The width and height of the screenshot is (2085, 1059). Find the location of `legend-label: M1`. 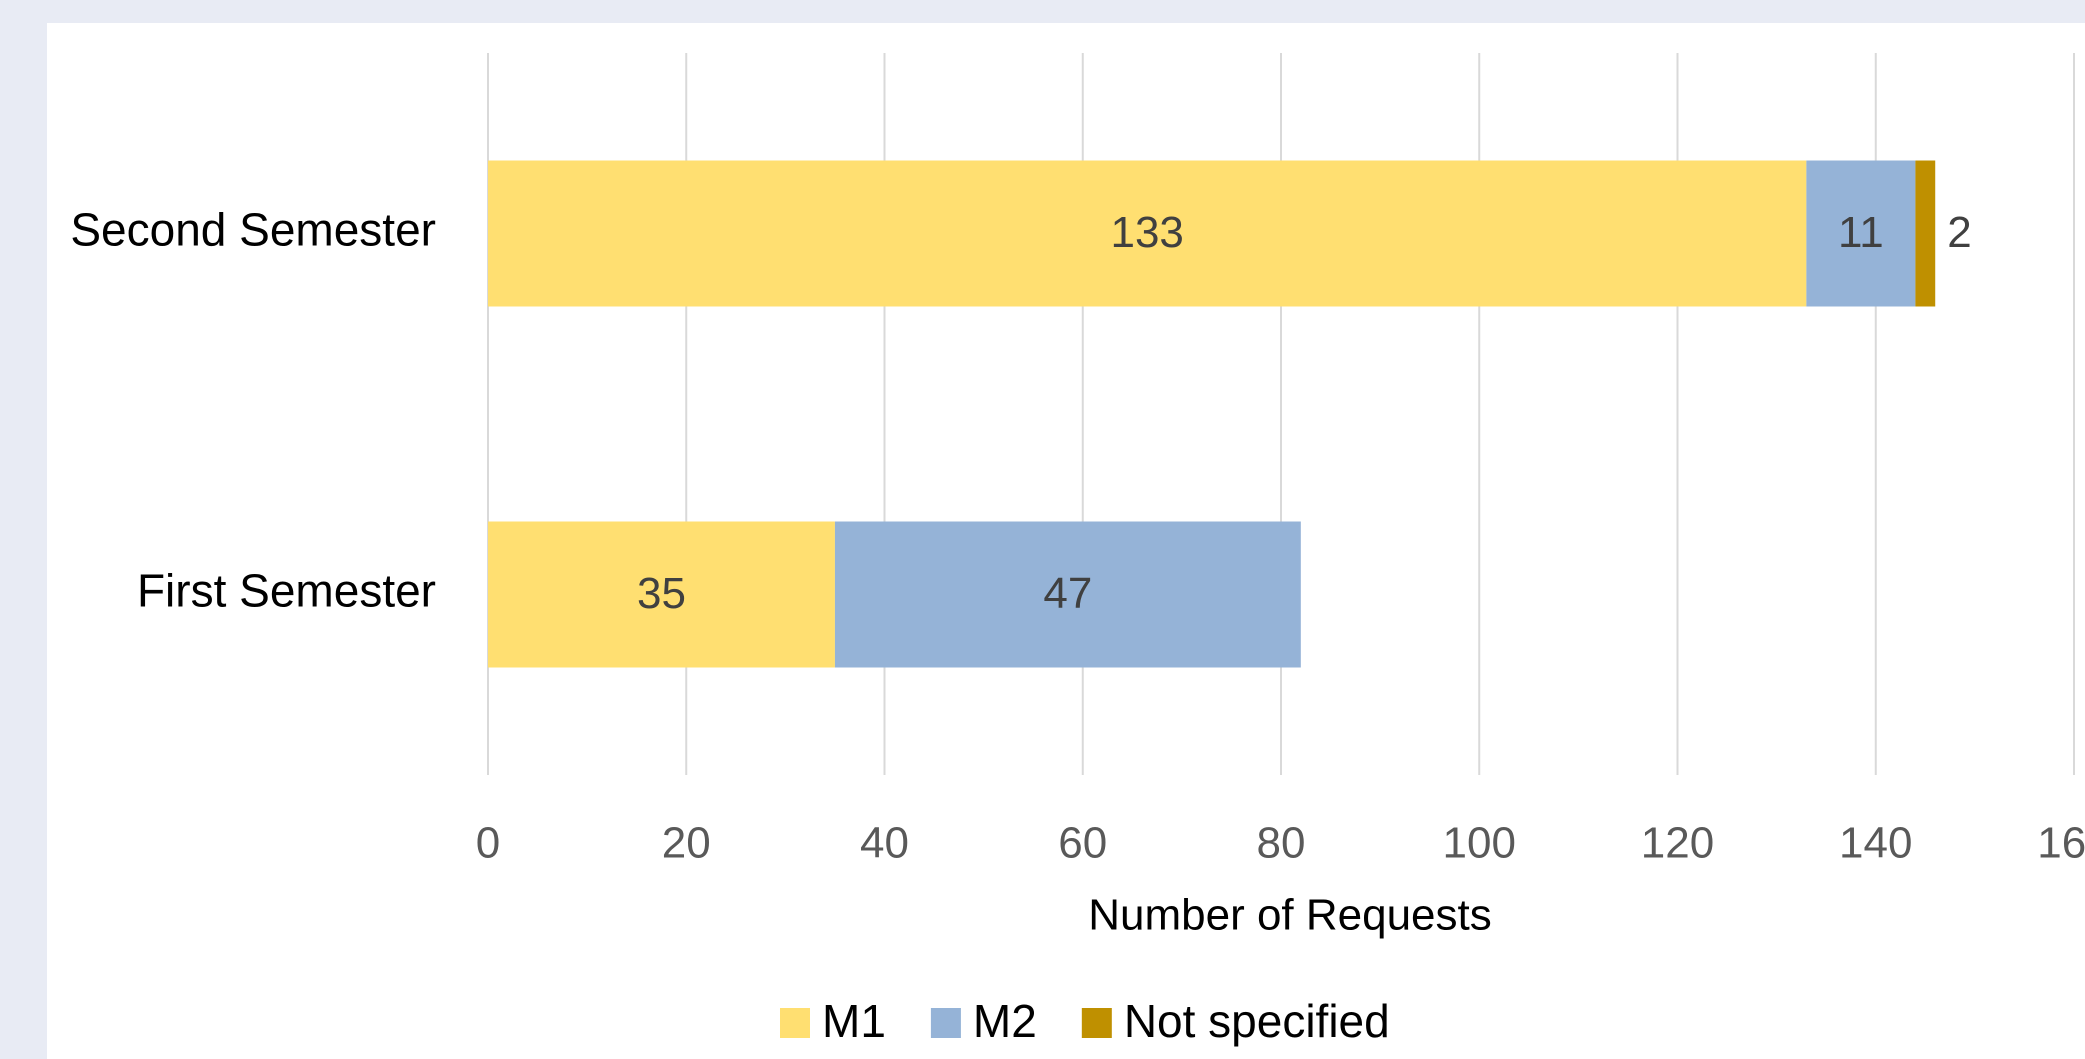

legend-label: M1 is located at coordinates (854, 1021).